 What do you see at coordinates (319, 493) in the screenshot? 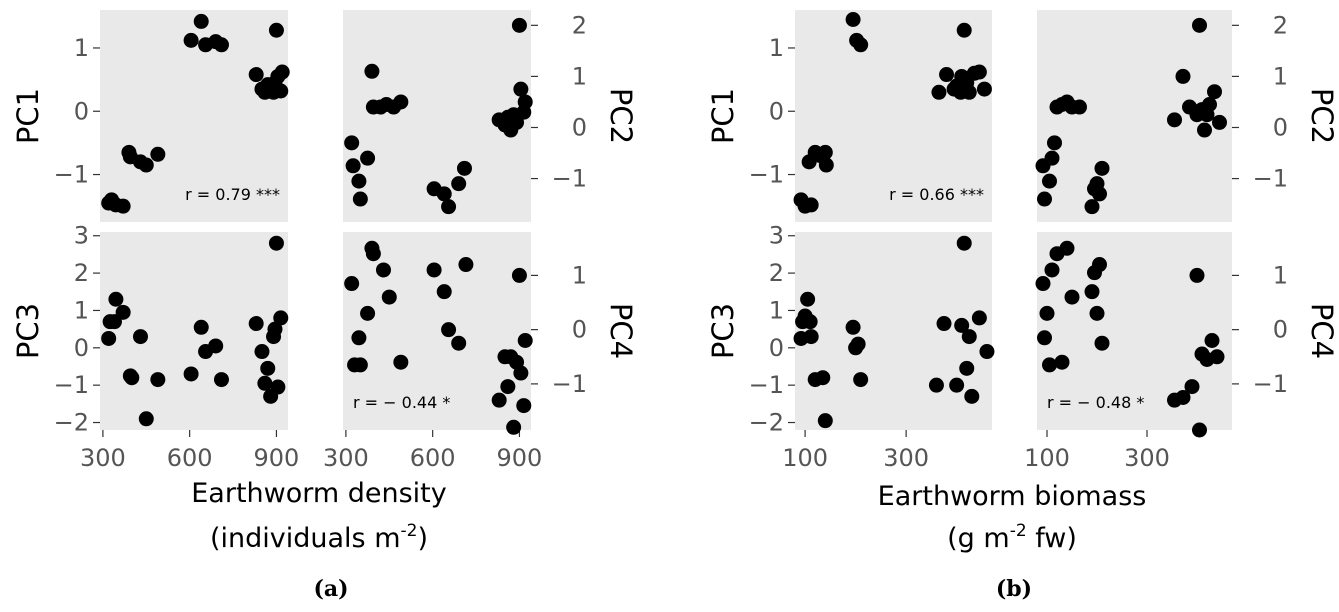
I see `x-axis-label: Earthworm density` at bounding box center [319, 493].